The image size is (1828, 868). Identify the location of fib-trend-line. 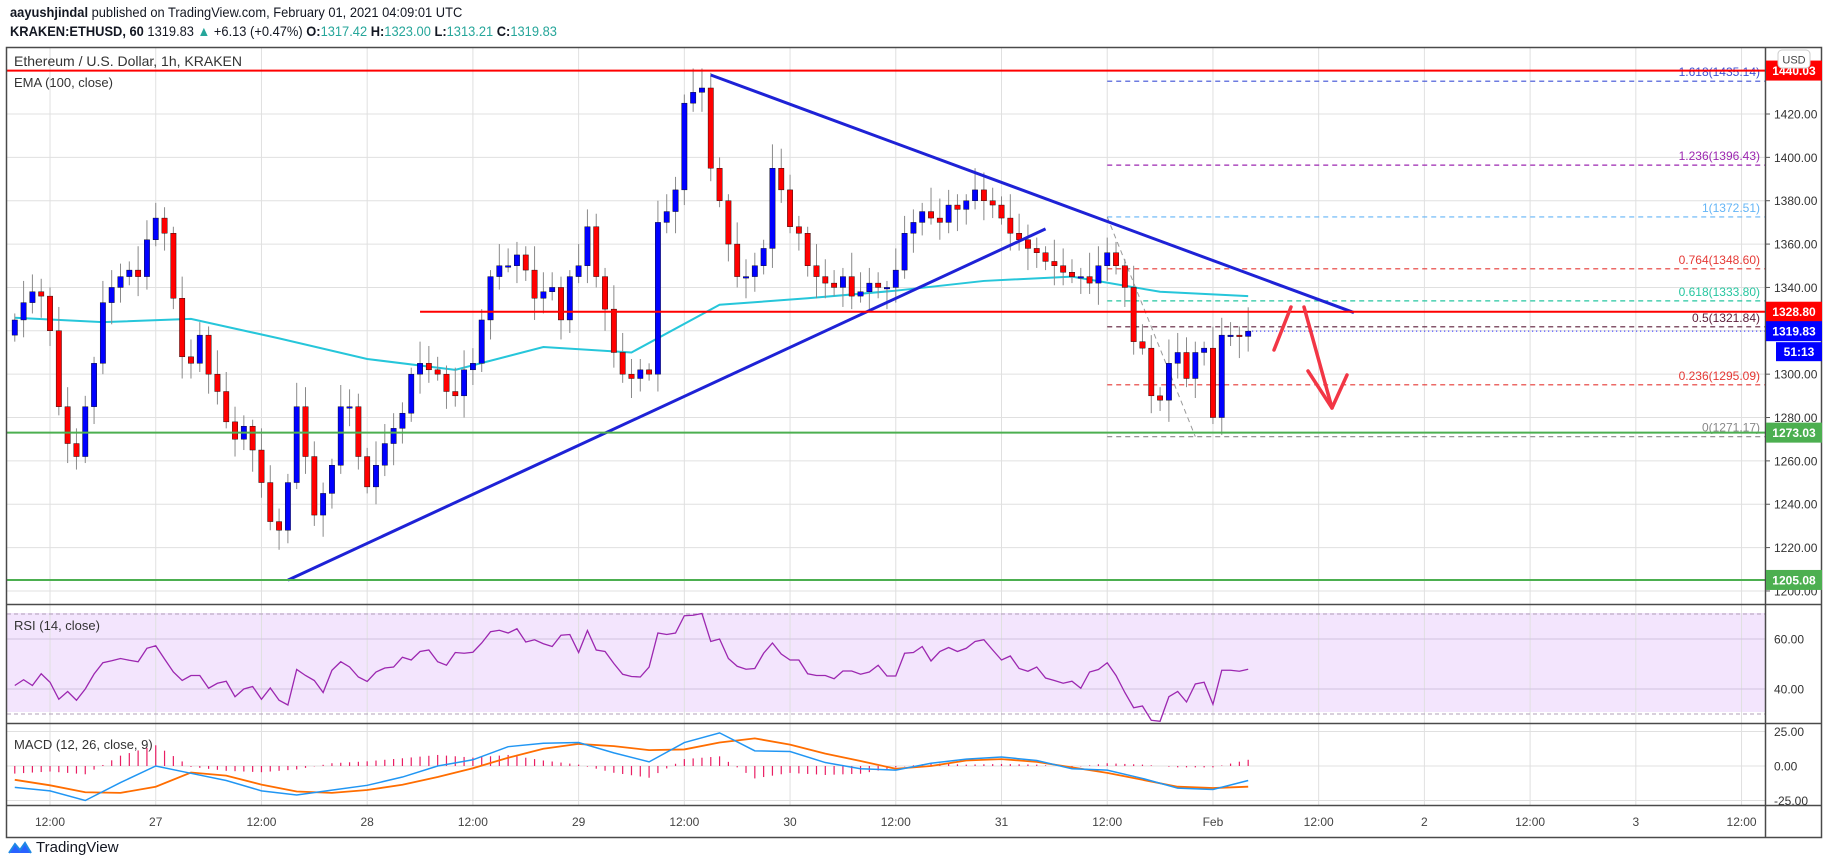
(1151, 326).